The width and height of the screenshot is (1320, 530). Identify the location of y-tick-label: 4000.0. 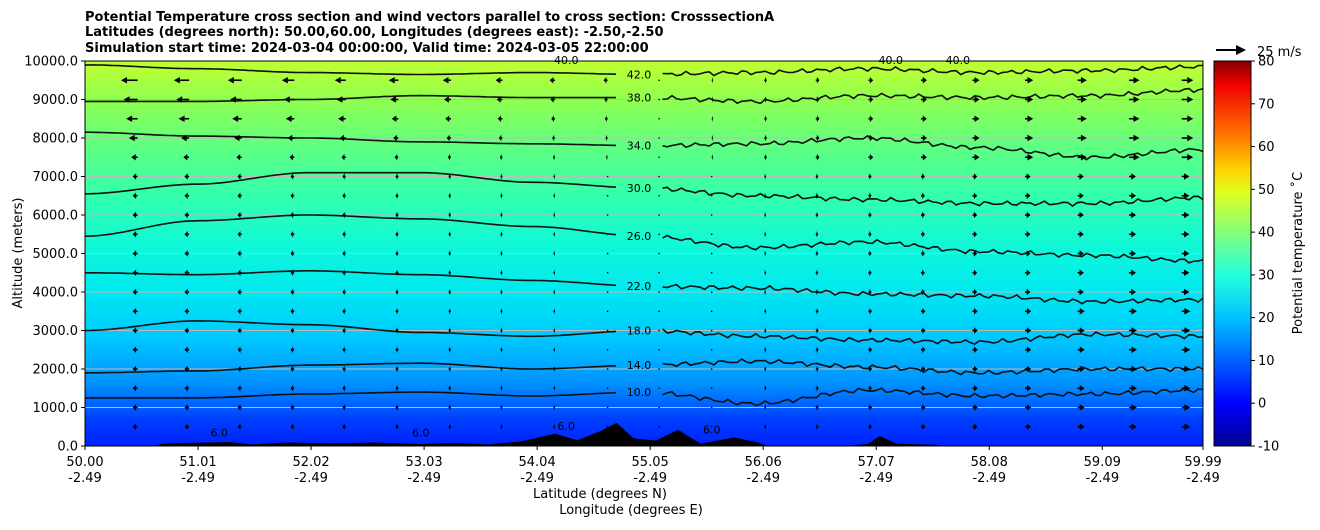
(56, 293).